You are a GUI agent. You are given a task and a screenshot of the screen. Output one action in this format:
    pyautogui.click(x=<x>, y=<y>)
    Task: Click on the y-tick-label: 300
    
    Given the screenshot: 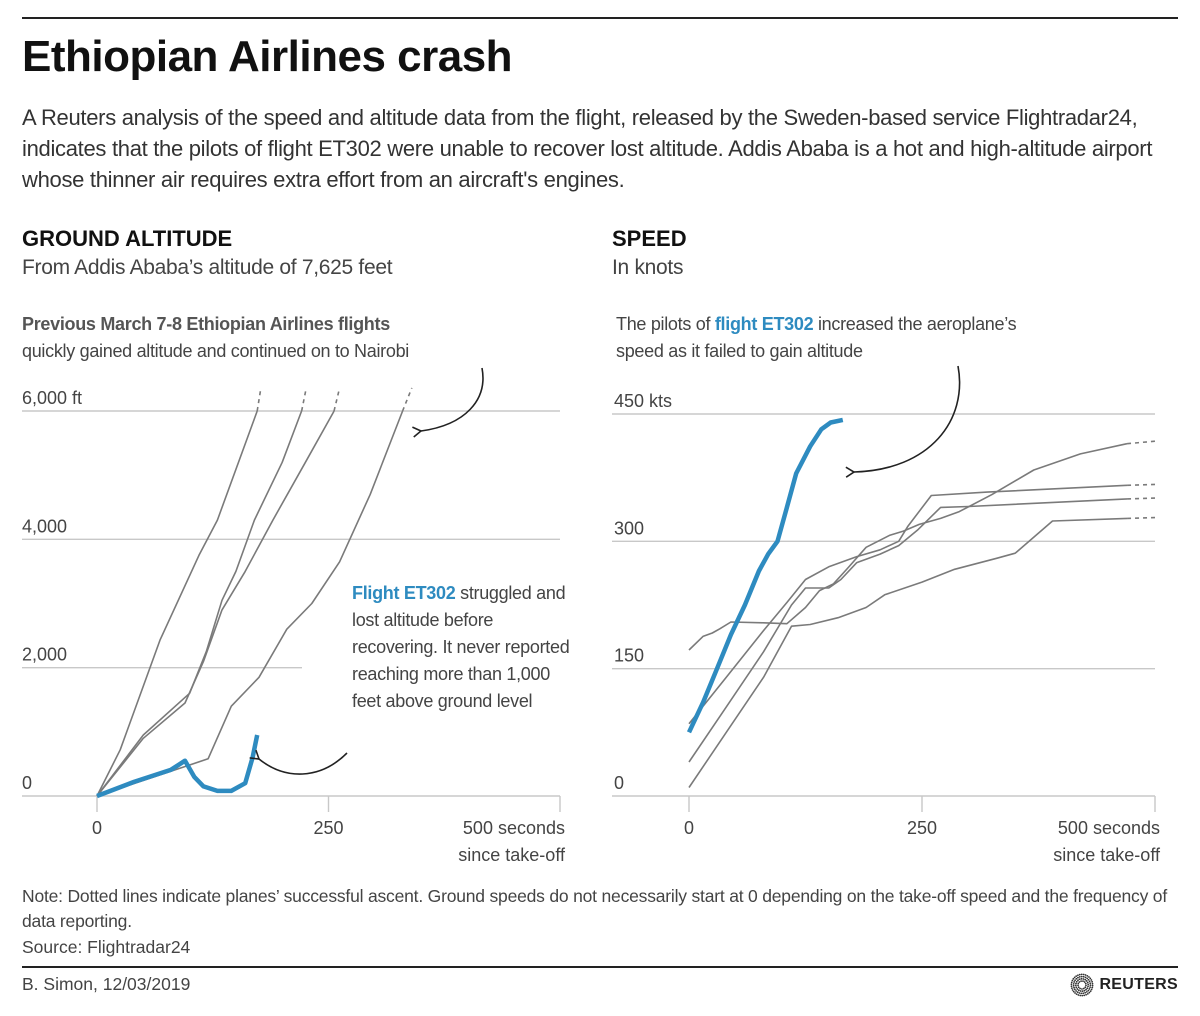 What is the action you would take?
    pyautogui.click(x=629, y=528)
    